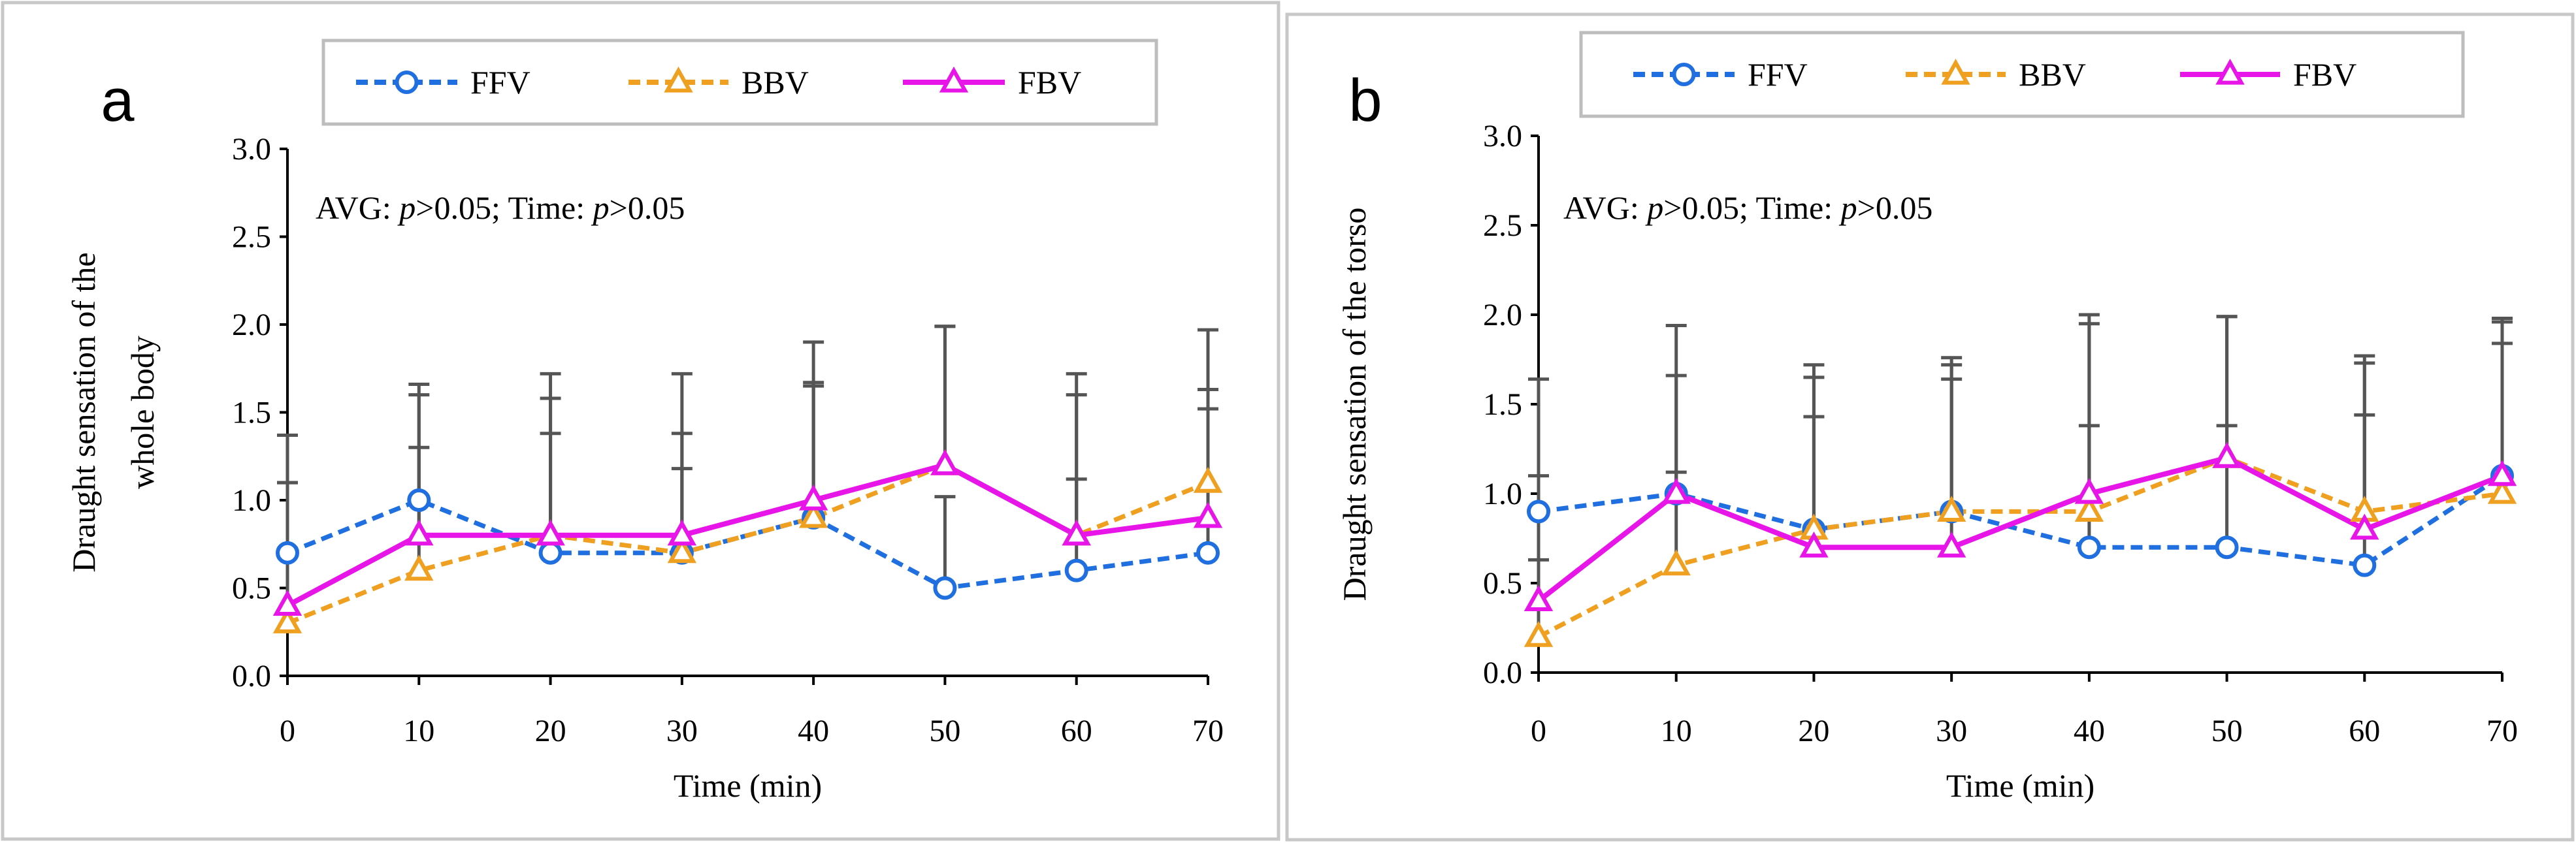 The width and height of the screenshot is (2576, 843). What do you see at coordinates (1502, 225) in the screenshot?
I see `y-tick-label: 2.5` at bounding box center [1502, 225].